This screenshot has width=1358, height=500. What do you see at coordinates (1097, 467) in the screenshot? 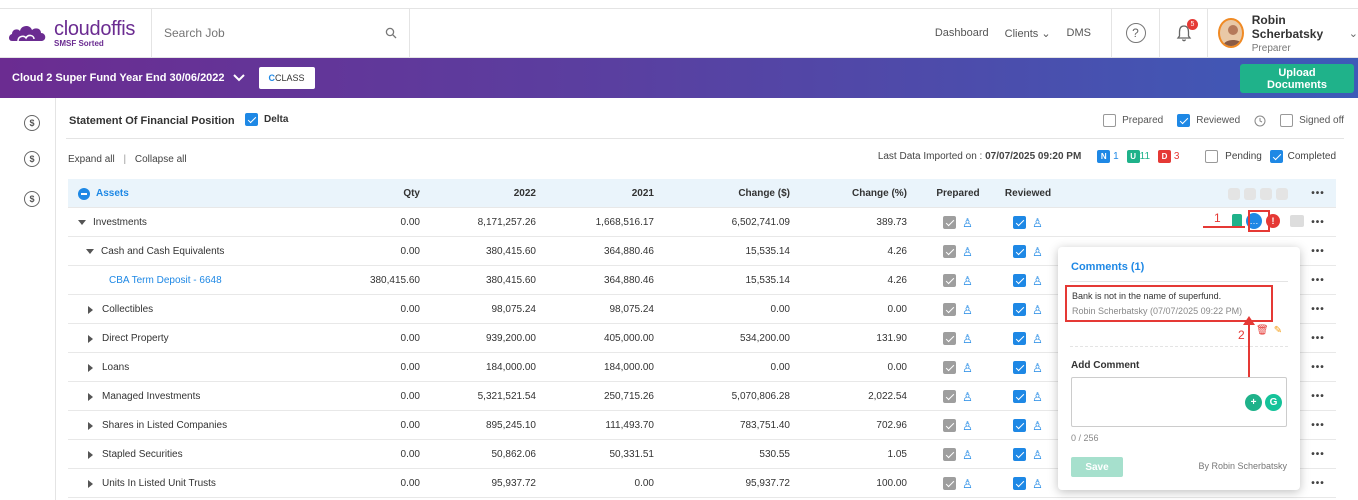
I see `save-button: Save` at bounding box center [1097, 467].